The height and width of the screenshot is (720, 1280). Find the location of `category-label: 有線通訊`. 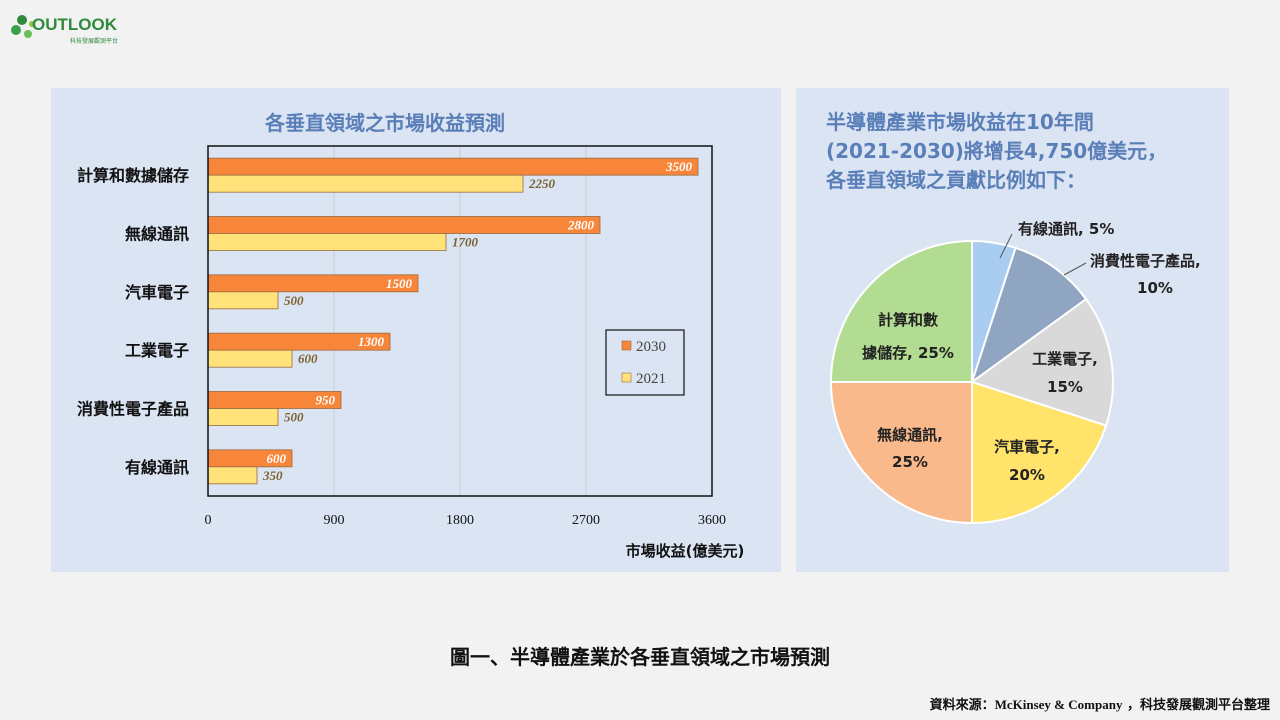

category-label: 有線通訊 is located at coordinates (157, 467).